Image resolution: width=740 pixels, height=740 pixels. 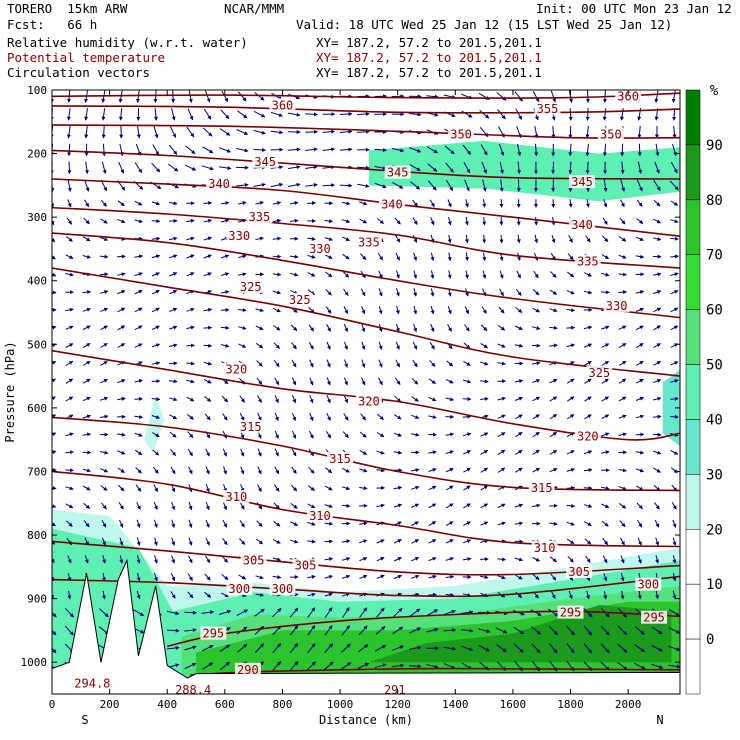 I want to click on theta-label-340: 340, so click(x=392, y=204).